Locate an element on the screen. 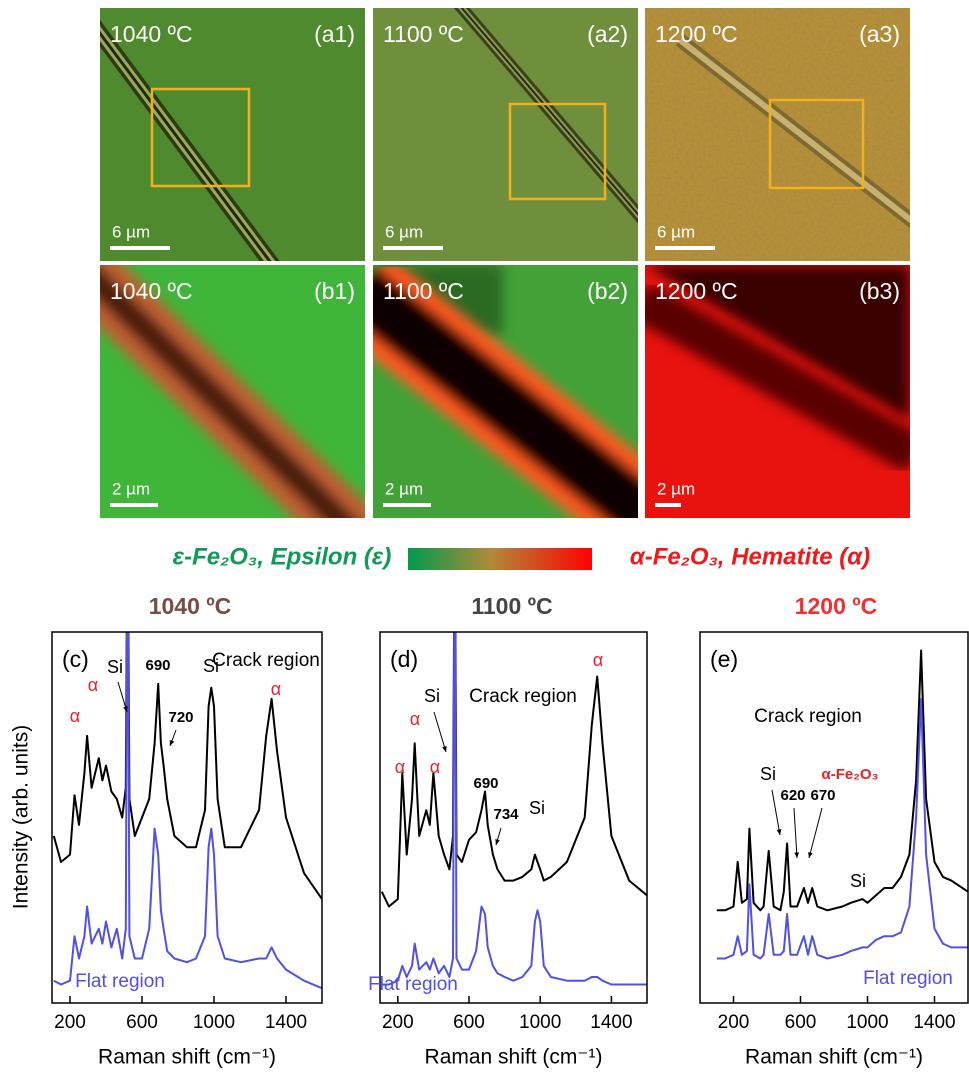 The height and width of the screenshot is (1080, 969). chart-title: 1040 ºC is located at coordinates (190, 606).